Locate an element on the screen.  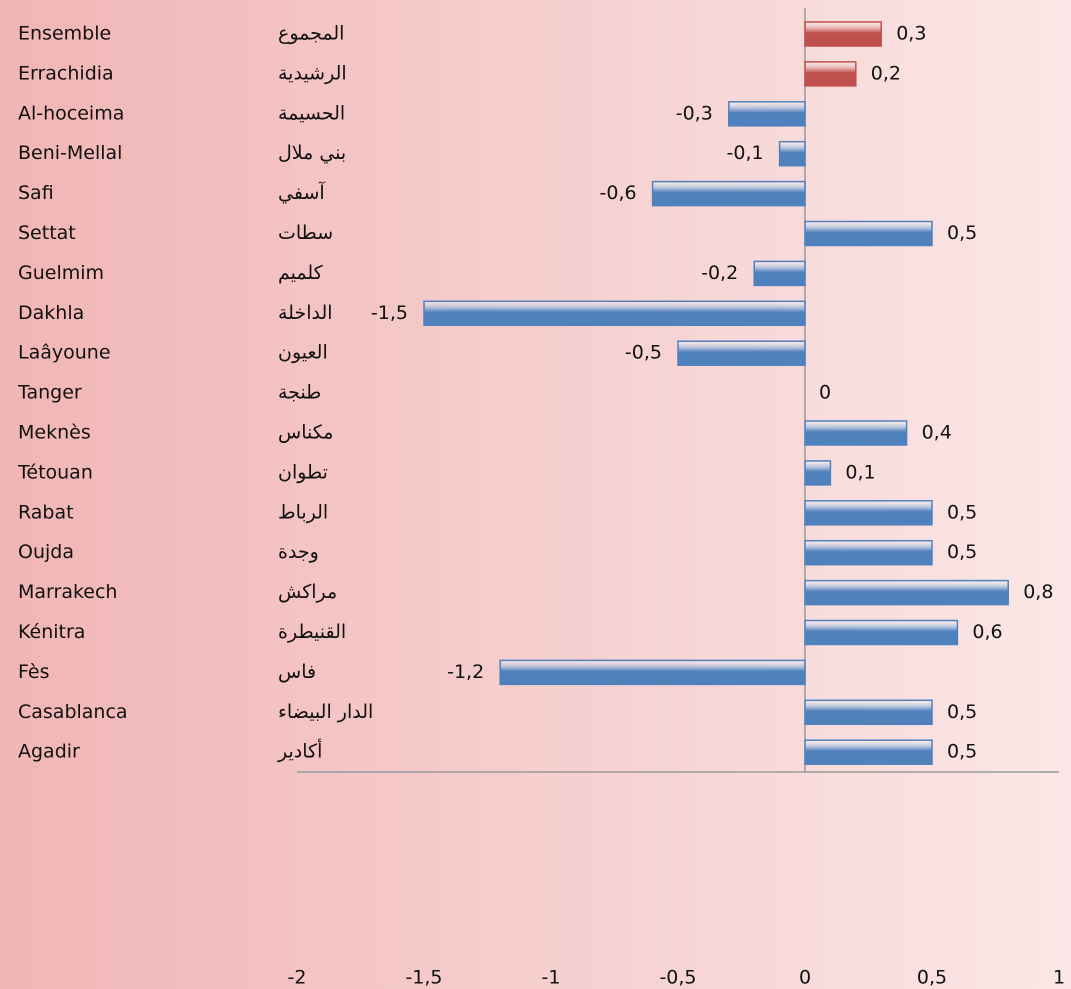
category-label: Beni-Mellal is located at coordinates (70, 153).